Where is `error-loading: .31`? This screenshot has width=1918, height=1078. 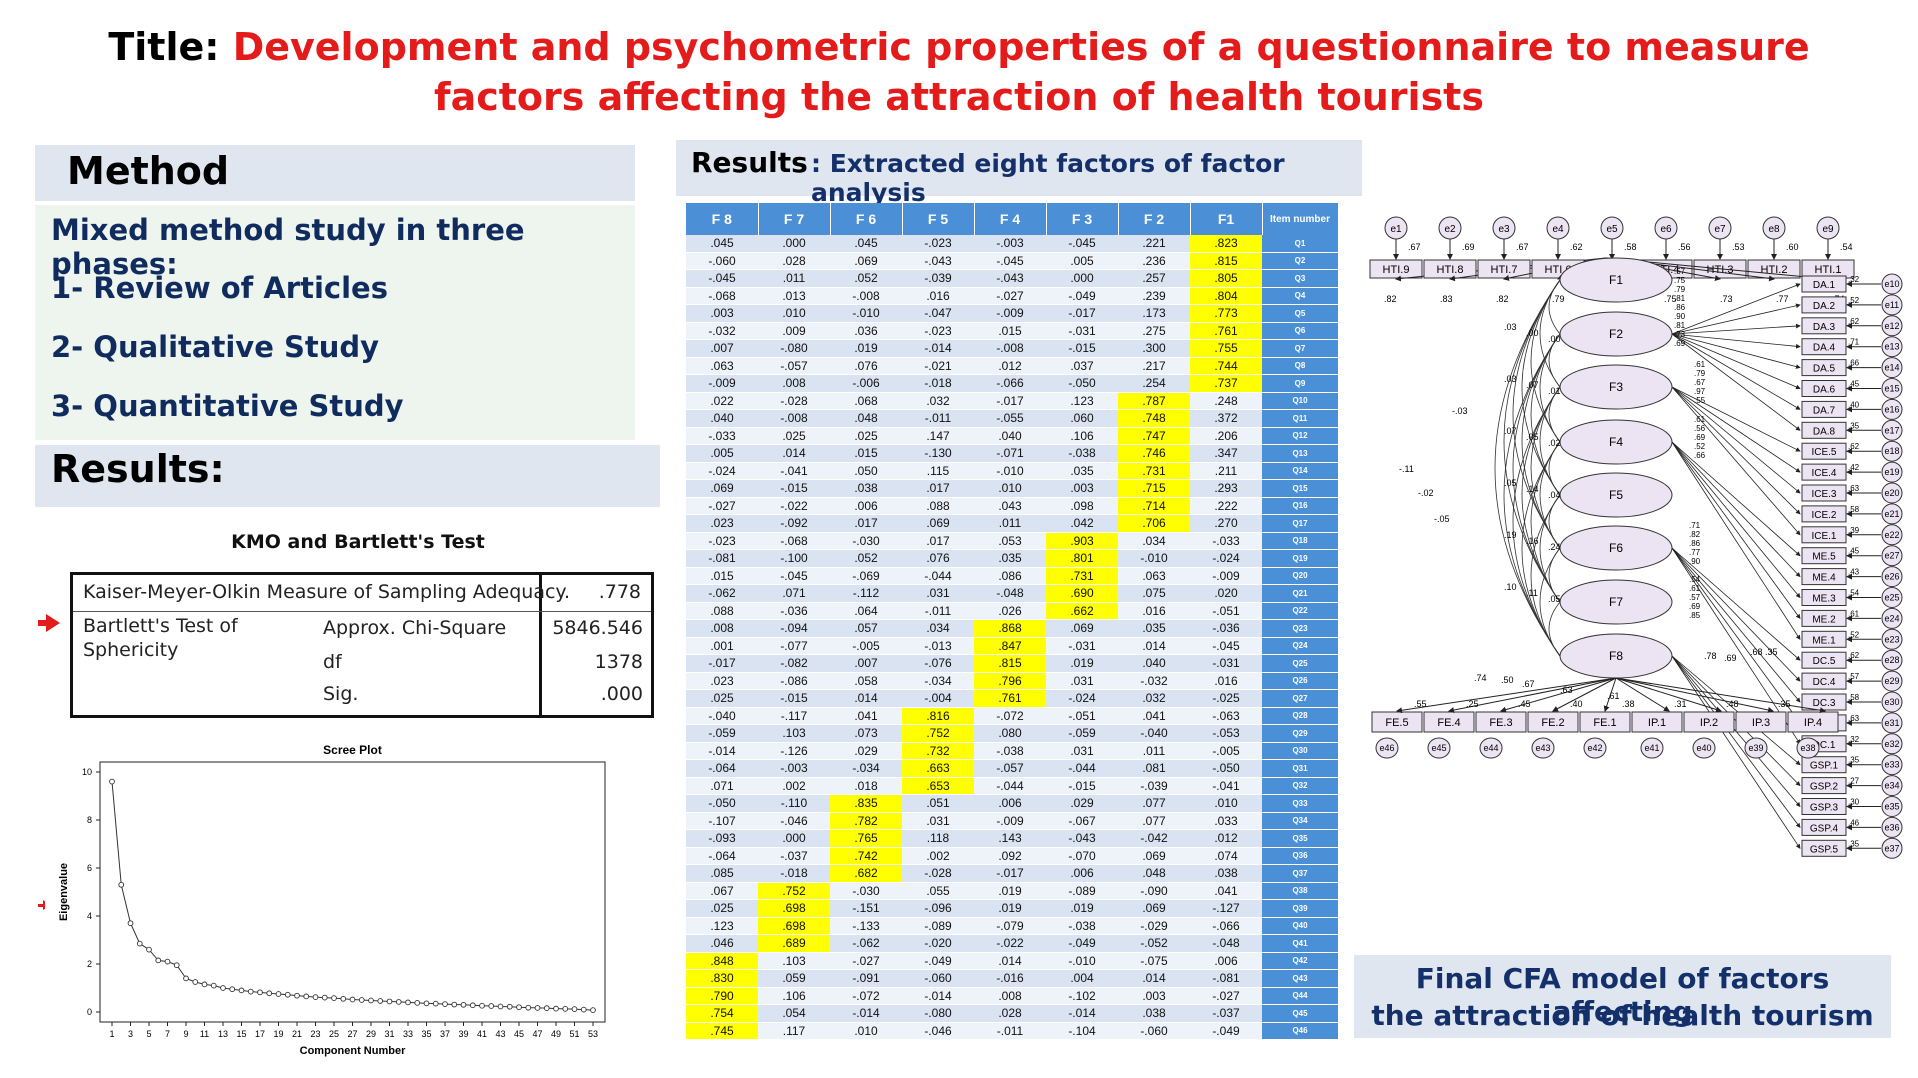
error-loading: .31 is located at coordinates (1680, 704).